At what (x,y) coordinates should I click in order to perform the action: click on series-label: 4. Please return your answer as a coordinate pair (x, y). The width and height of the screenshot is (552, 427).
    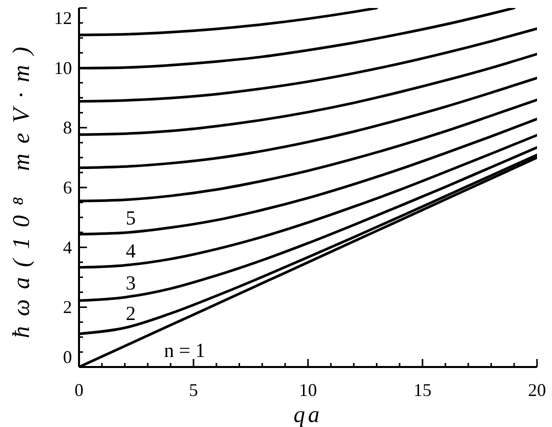
    Looking at the image, I should click on (131, 251).